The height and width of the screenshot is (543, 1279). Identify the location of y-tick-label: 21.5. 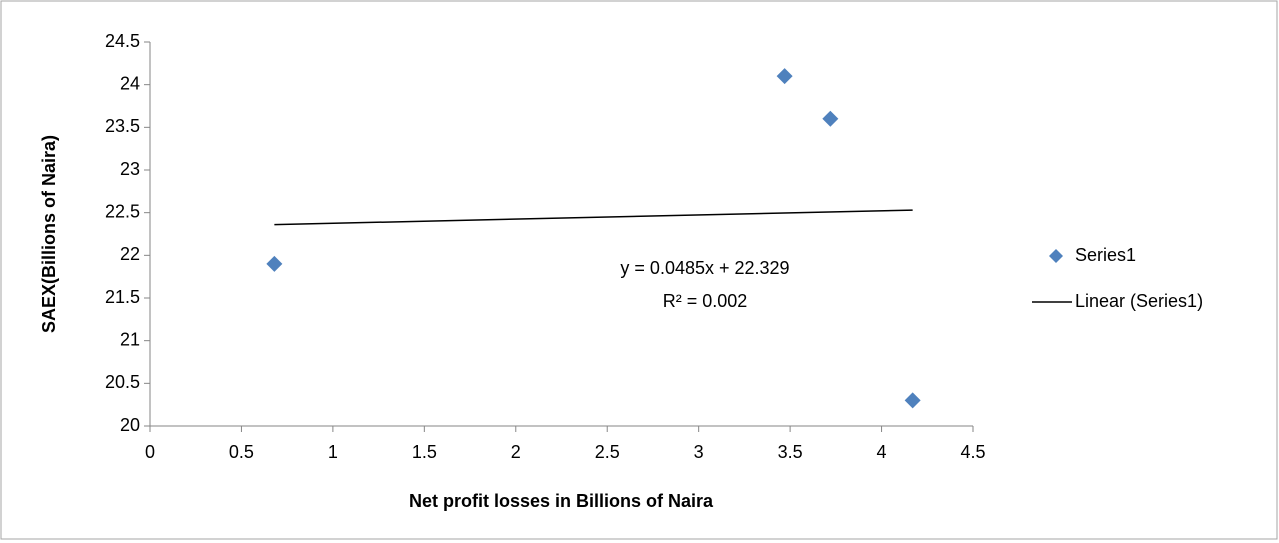
(122, 297).